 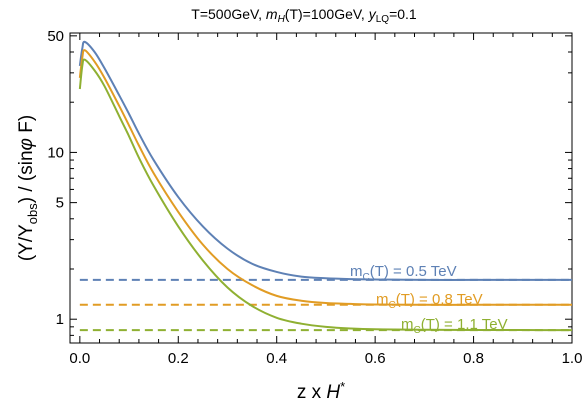 What do you see at coordinates (572, 358) in the screenshot?
I see `x-tick-label: 1.0` at bounding box center [572, 358].